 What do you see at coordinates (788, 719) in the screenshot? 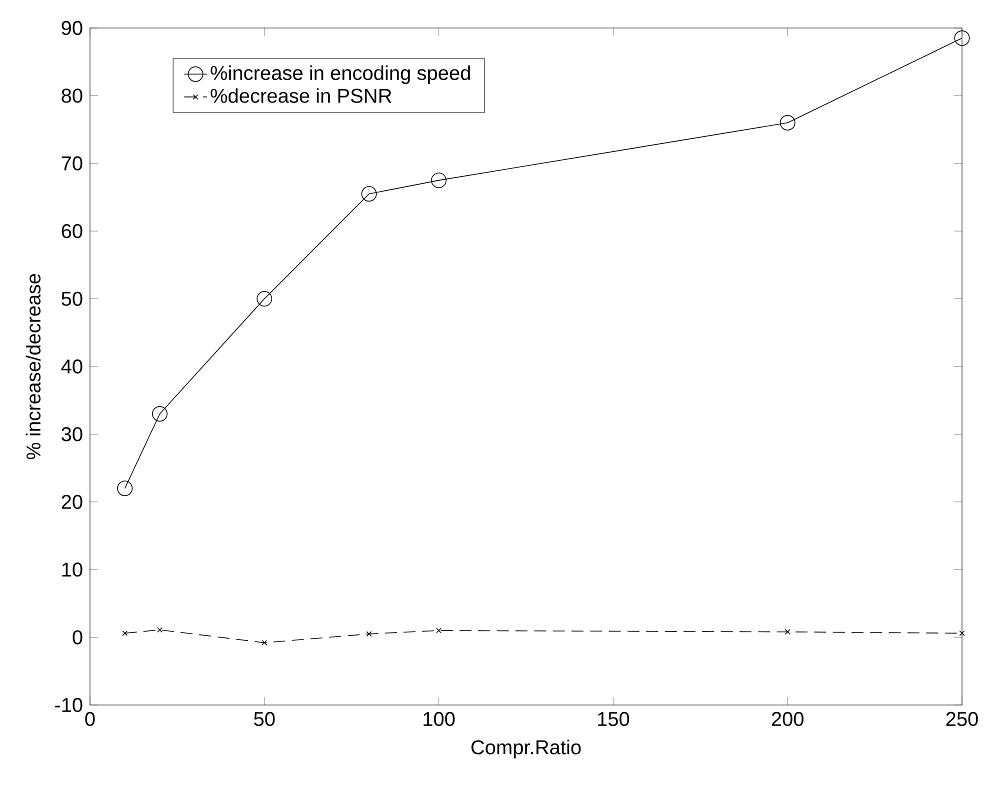
I see `x-tick-label: 200` at bounding box center [788, 719].